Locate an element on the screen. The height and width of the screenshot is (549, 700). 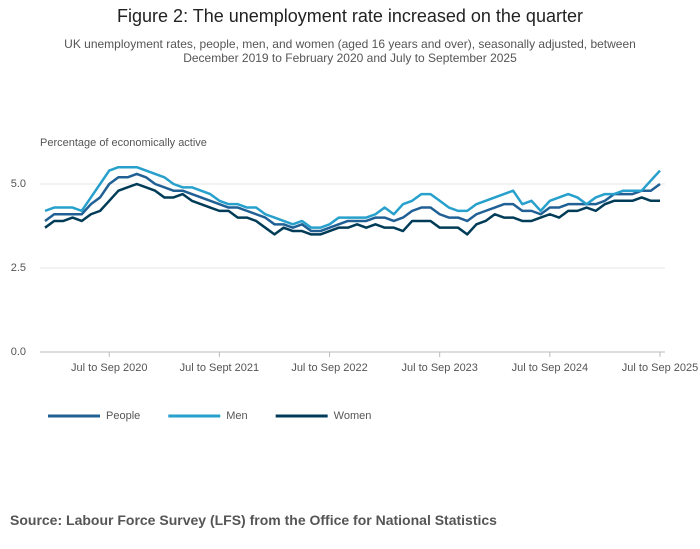
legend-label: Men is located at coordinates (236, 416).